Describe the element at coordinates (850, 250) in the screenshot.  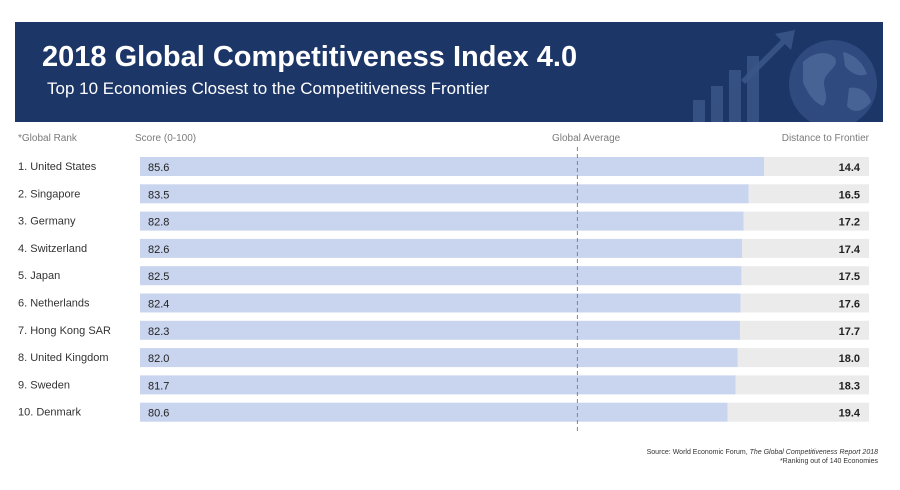
I see `distance-label: 17.4` at that location.